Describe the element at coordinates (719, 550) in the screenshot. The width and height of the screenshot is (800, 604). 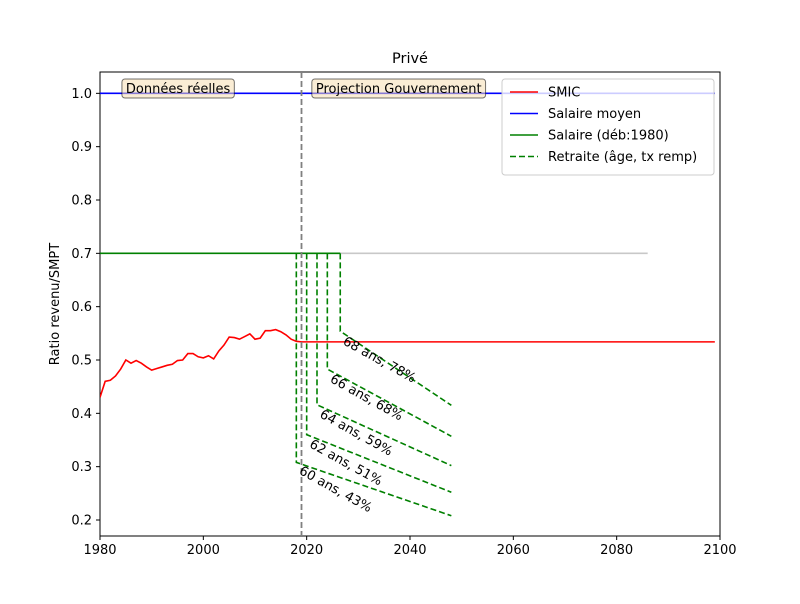
I see `x-tick-label: 2100` at that location.